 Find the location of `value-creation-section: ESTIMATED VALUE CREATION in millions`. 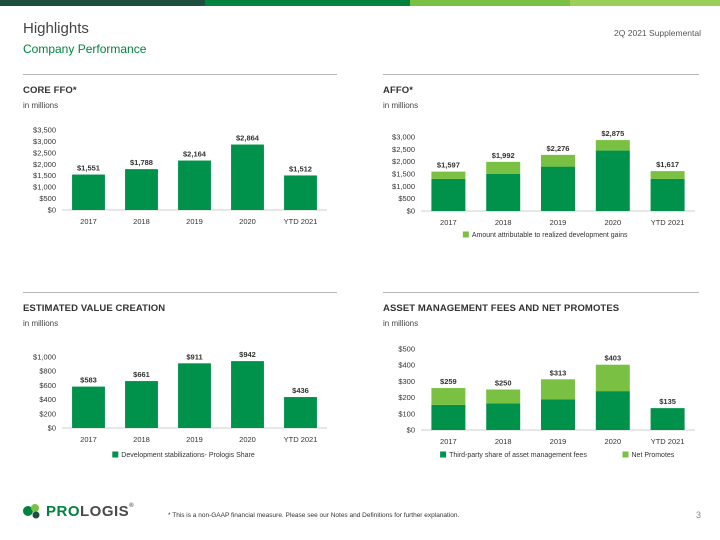

value-creation-section: ESTIMATED VALUE CREATION in millions is located at coordinates (180, 377).